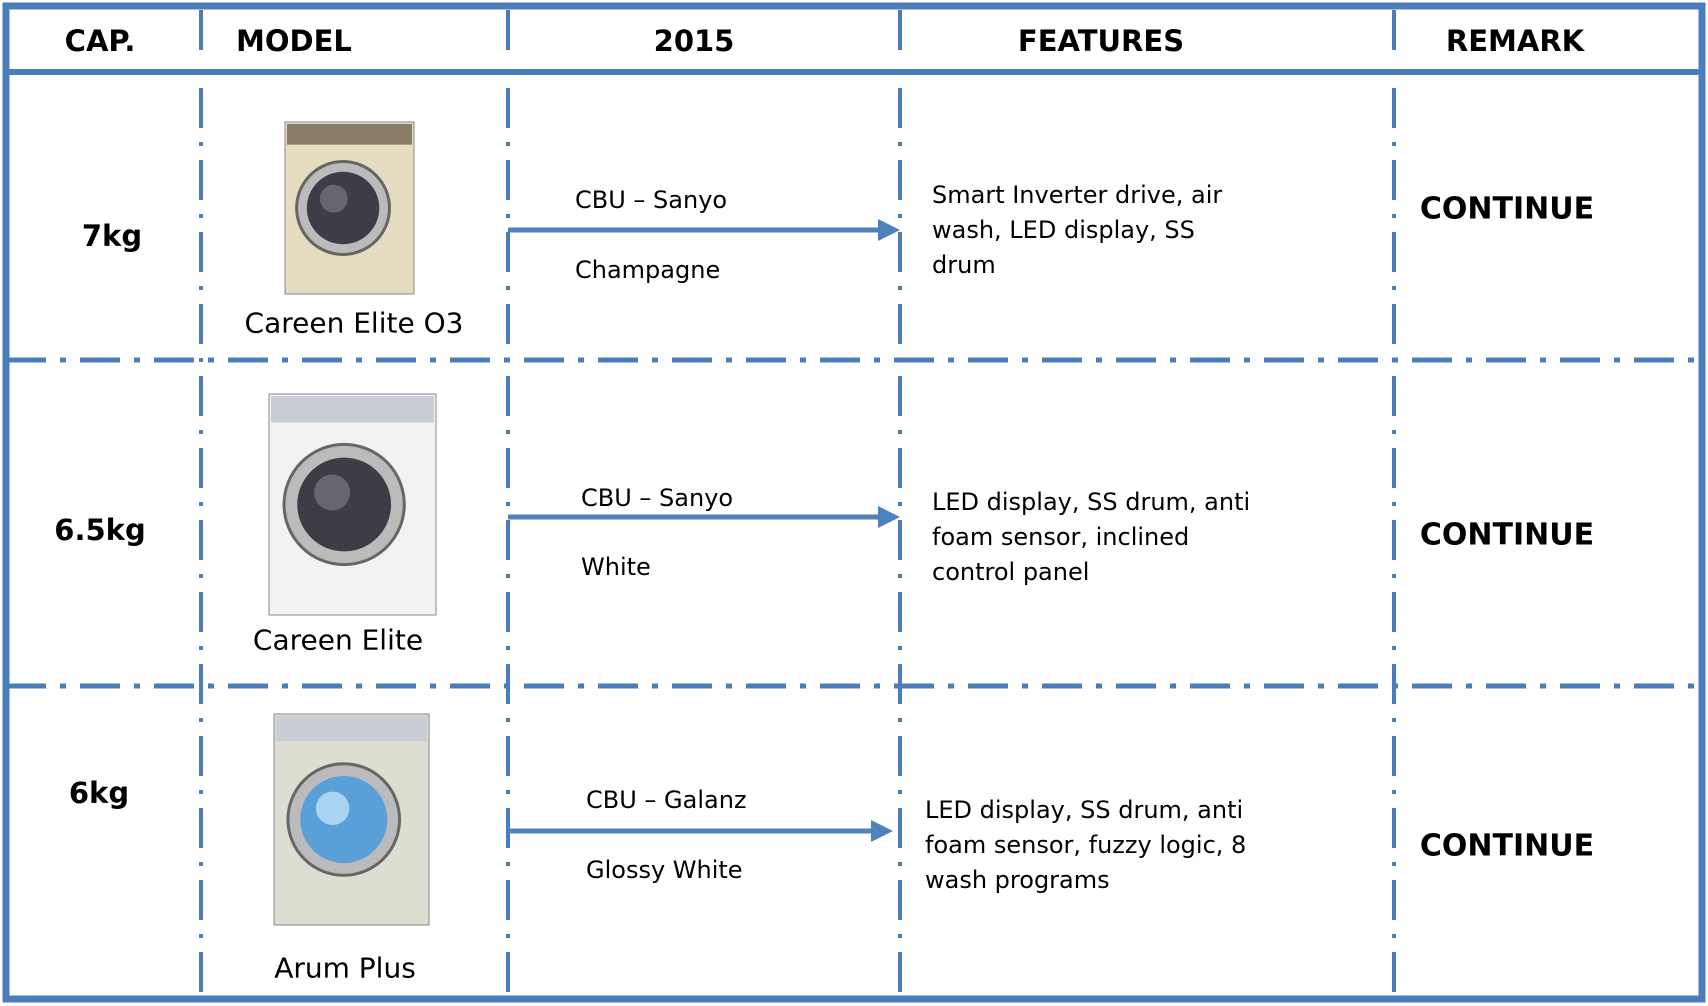  Describe the element at coordinates (648, 270) in the screenshot. I see `color: Champagne` at that location.